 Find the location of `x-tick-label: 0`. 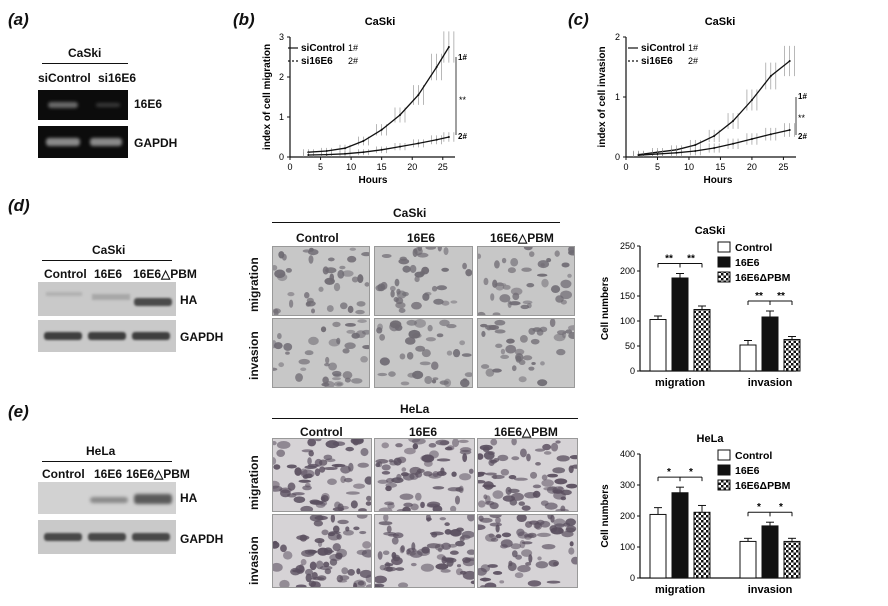

x-tick-label: 0 is located at coordinates (625, 167).